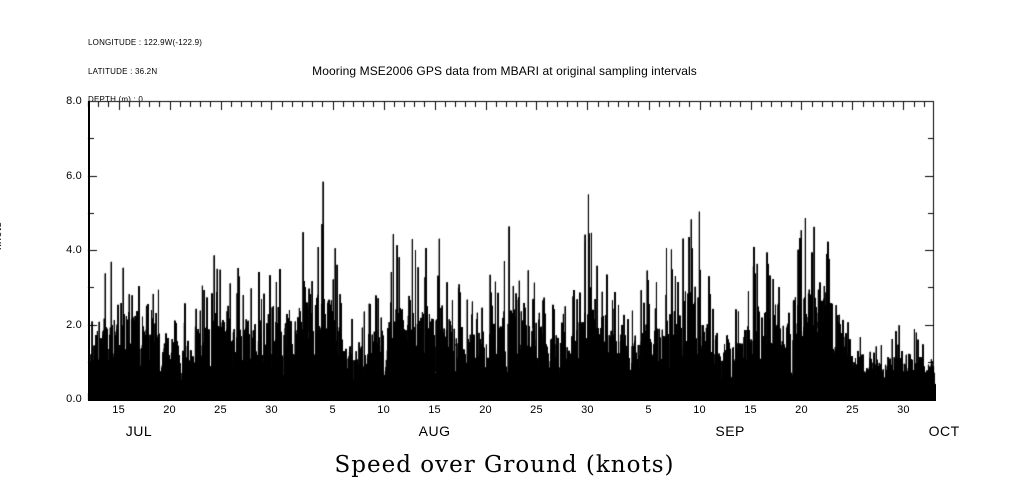  Describe the element at coordinates (434, 431) in the screenshot. I see `x-axis-month-label: AUG` at that location.